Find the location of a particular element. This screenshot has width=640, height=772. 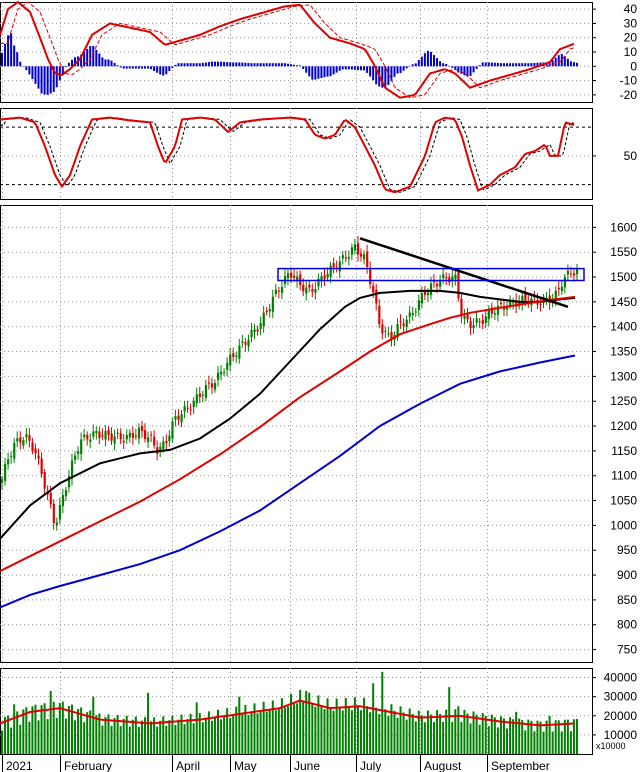

trendline is located at coordinates (464, 273).